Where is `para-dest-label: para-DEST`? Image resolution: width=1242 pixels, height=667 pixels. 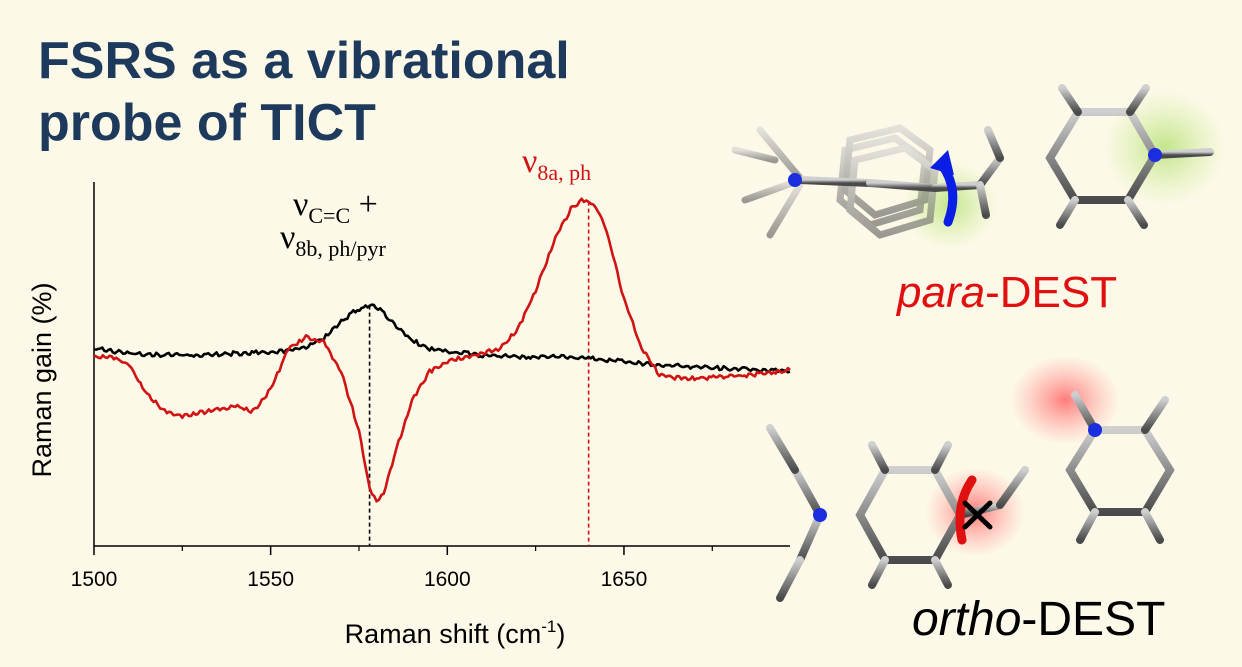
para-dest-label: para-DEST is located at coordinates (1007, 292).